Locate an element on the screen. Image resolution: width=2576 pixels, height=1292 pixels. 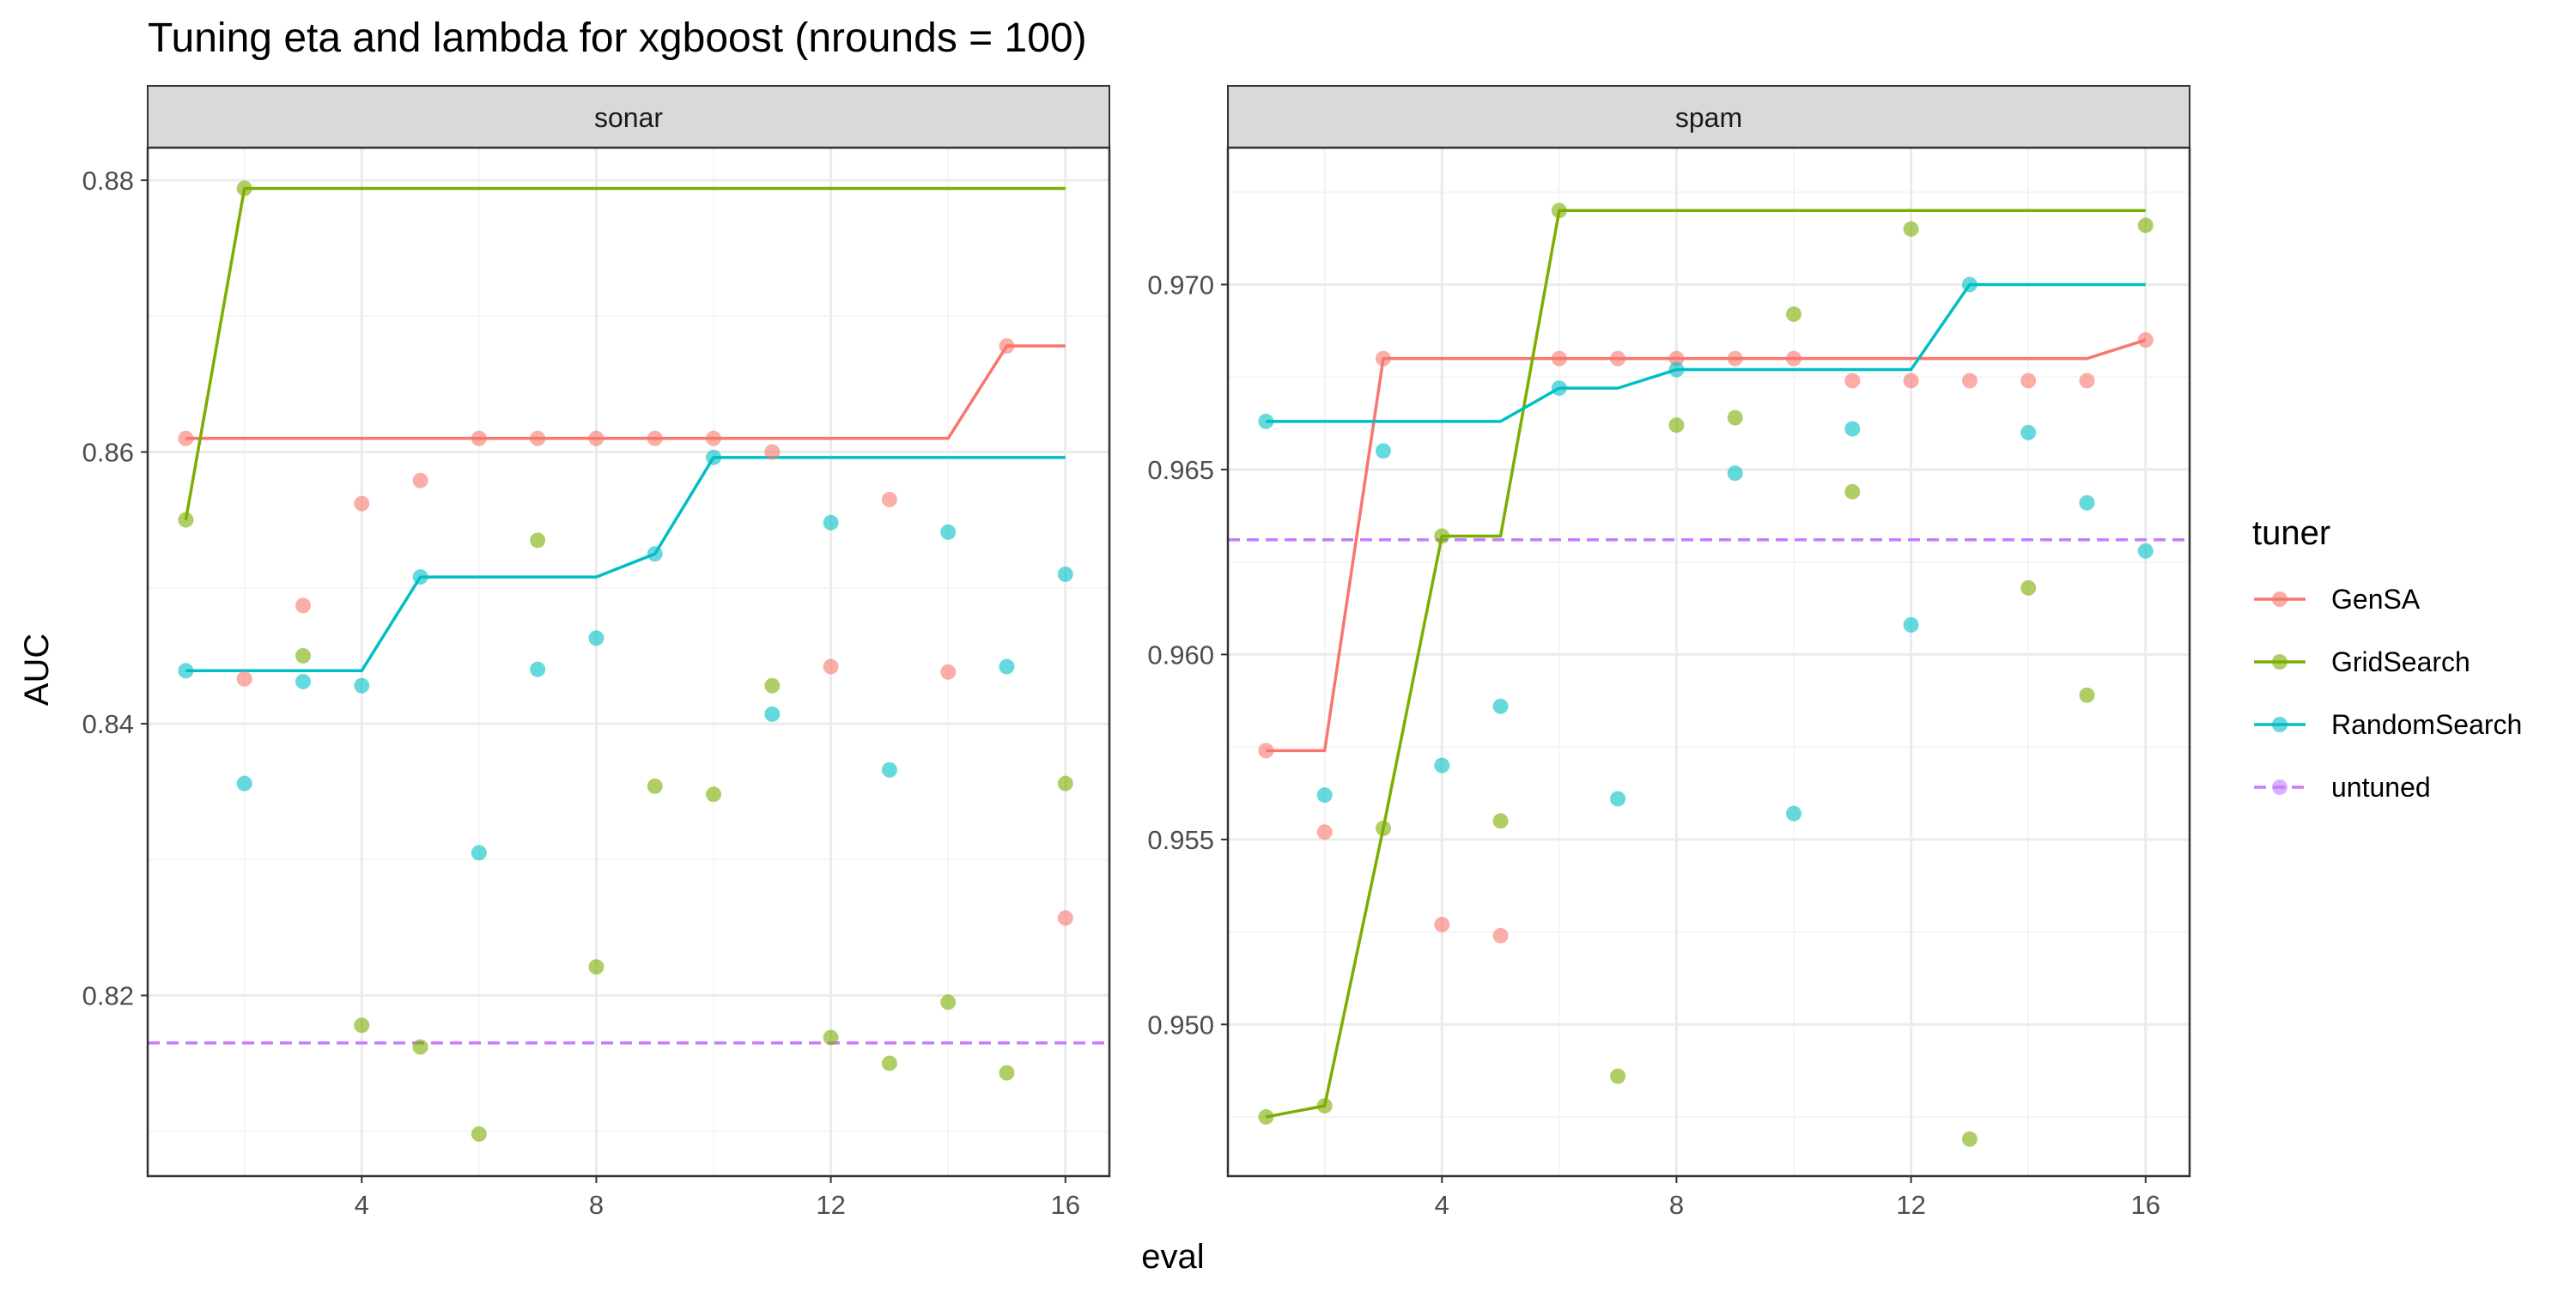
legend-label: untuned is located at coordinates (2381, 787).